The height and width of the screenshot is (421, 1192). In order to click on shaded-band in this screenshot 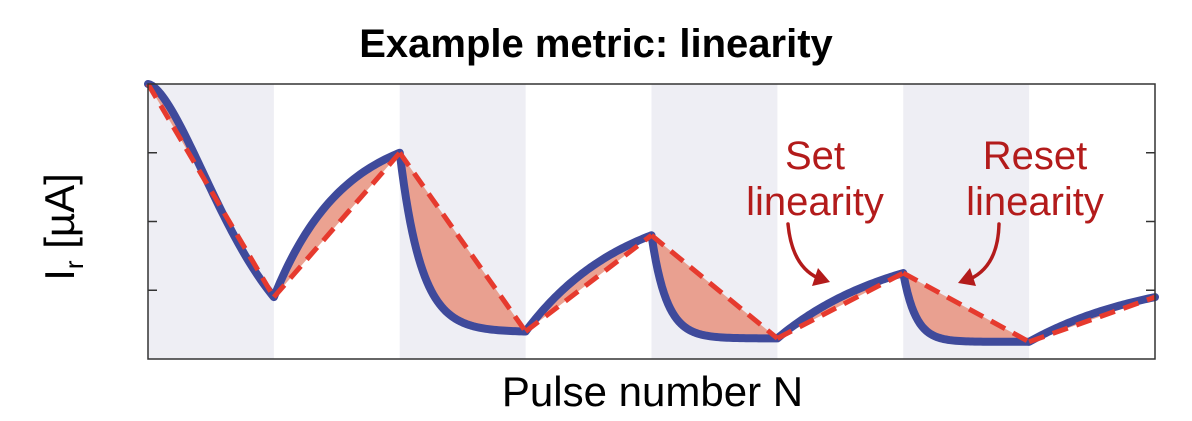, I will do `click(211, 221)`.